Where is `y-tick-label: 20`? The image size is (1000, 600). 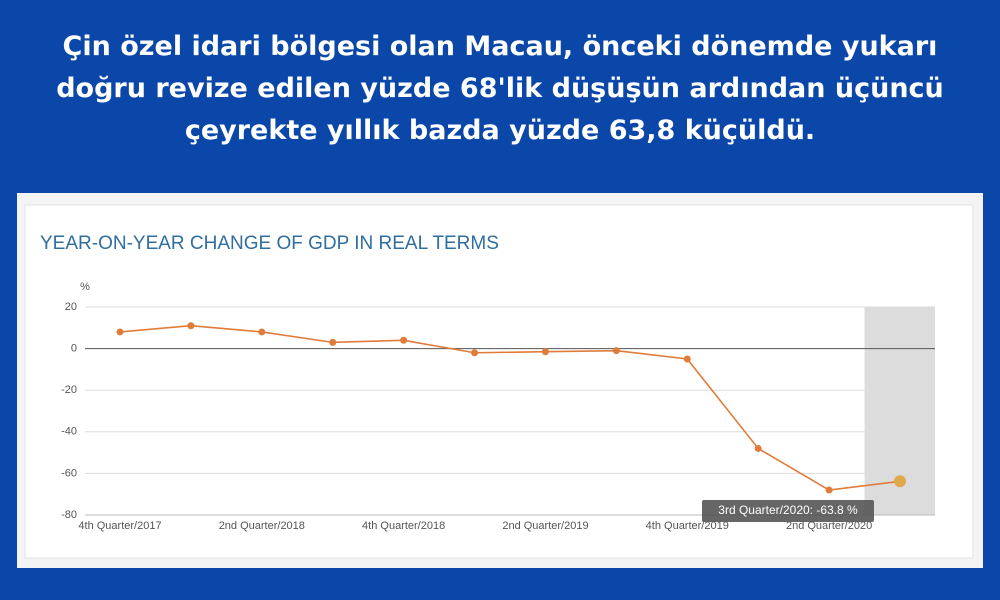
y-tick-label: 20 is located at coordinates (71, 307).